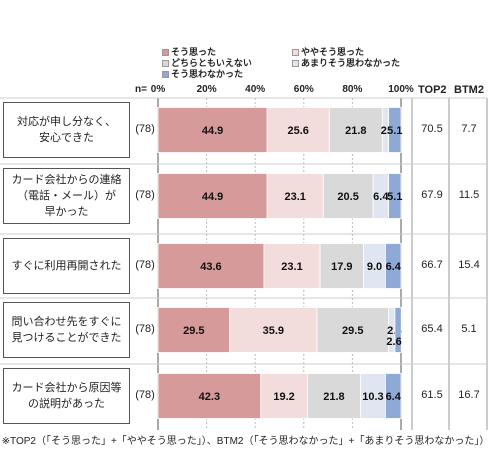  I want to click on legend-item-2: ややそう思った, so click(328, 52).